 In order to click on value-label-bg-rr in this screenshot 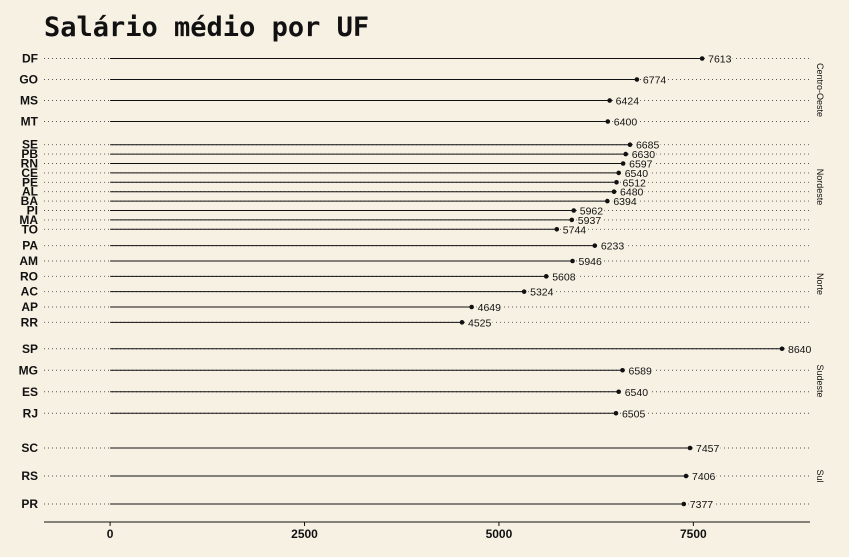, I will do `click(479, 323)`.